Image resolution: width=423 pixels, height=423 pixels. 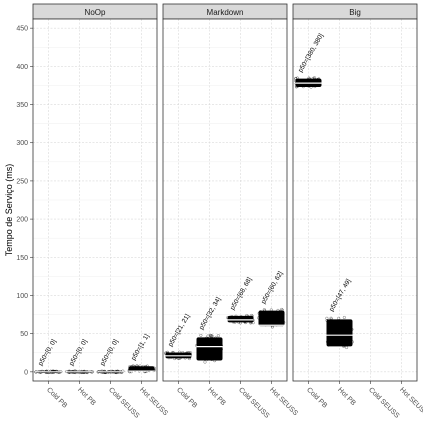 What do you see at coordinates (225, 12) in the screenshot?
I see `facet-title: Markdown` at bounding box center [225, 12].